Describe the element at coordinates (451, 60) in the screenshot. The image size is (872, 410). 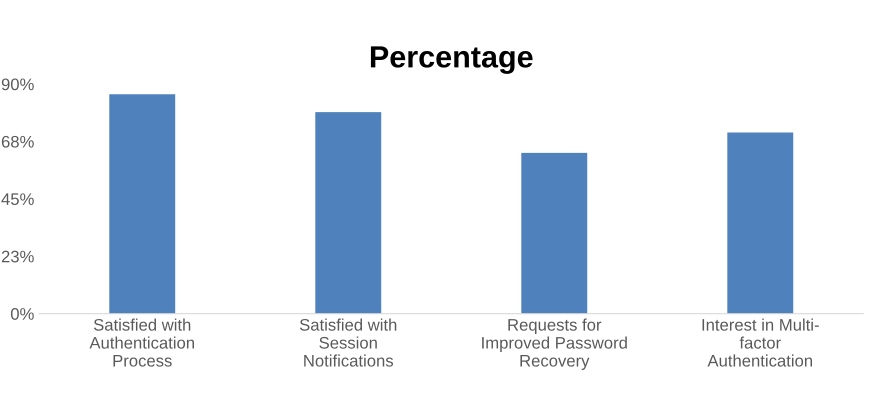
I see `chart-title: Percentage` at that location.